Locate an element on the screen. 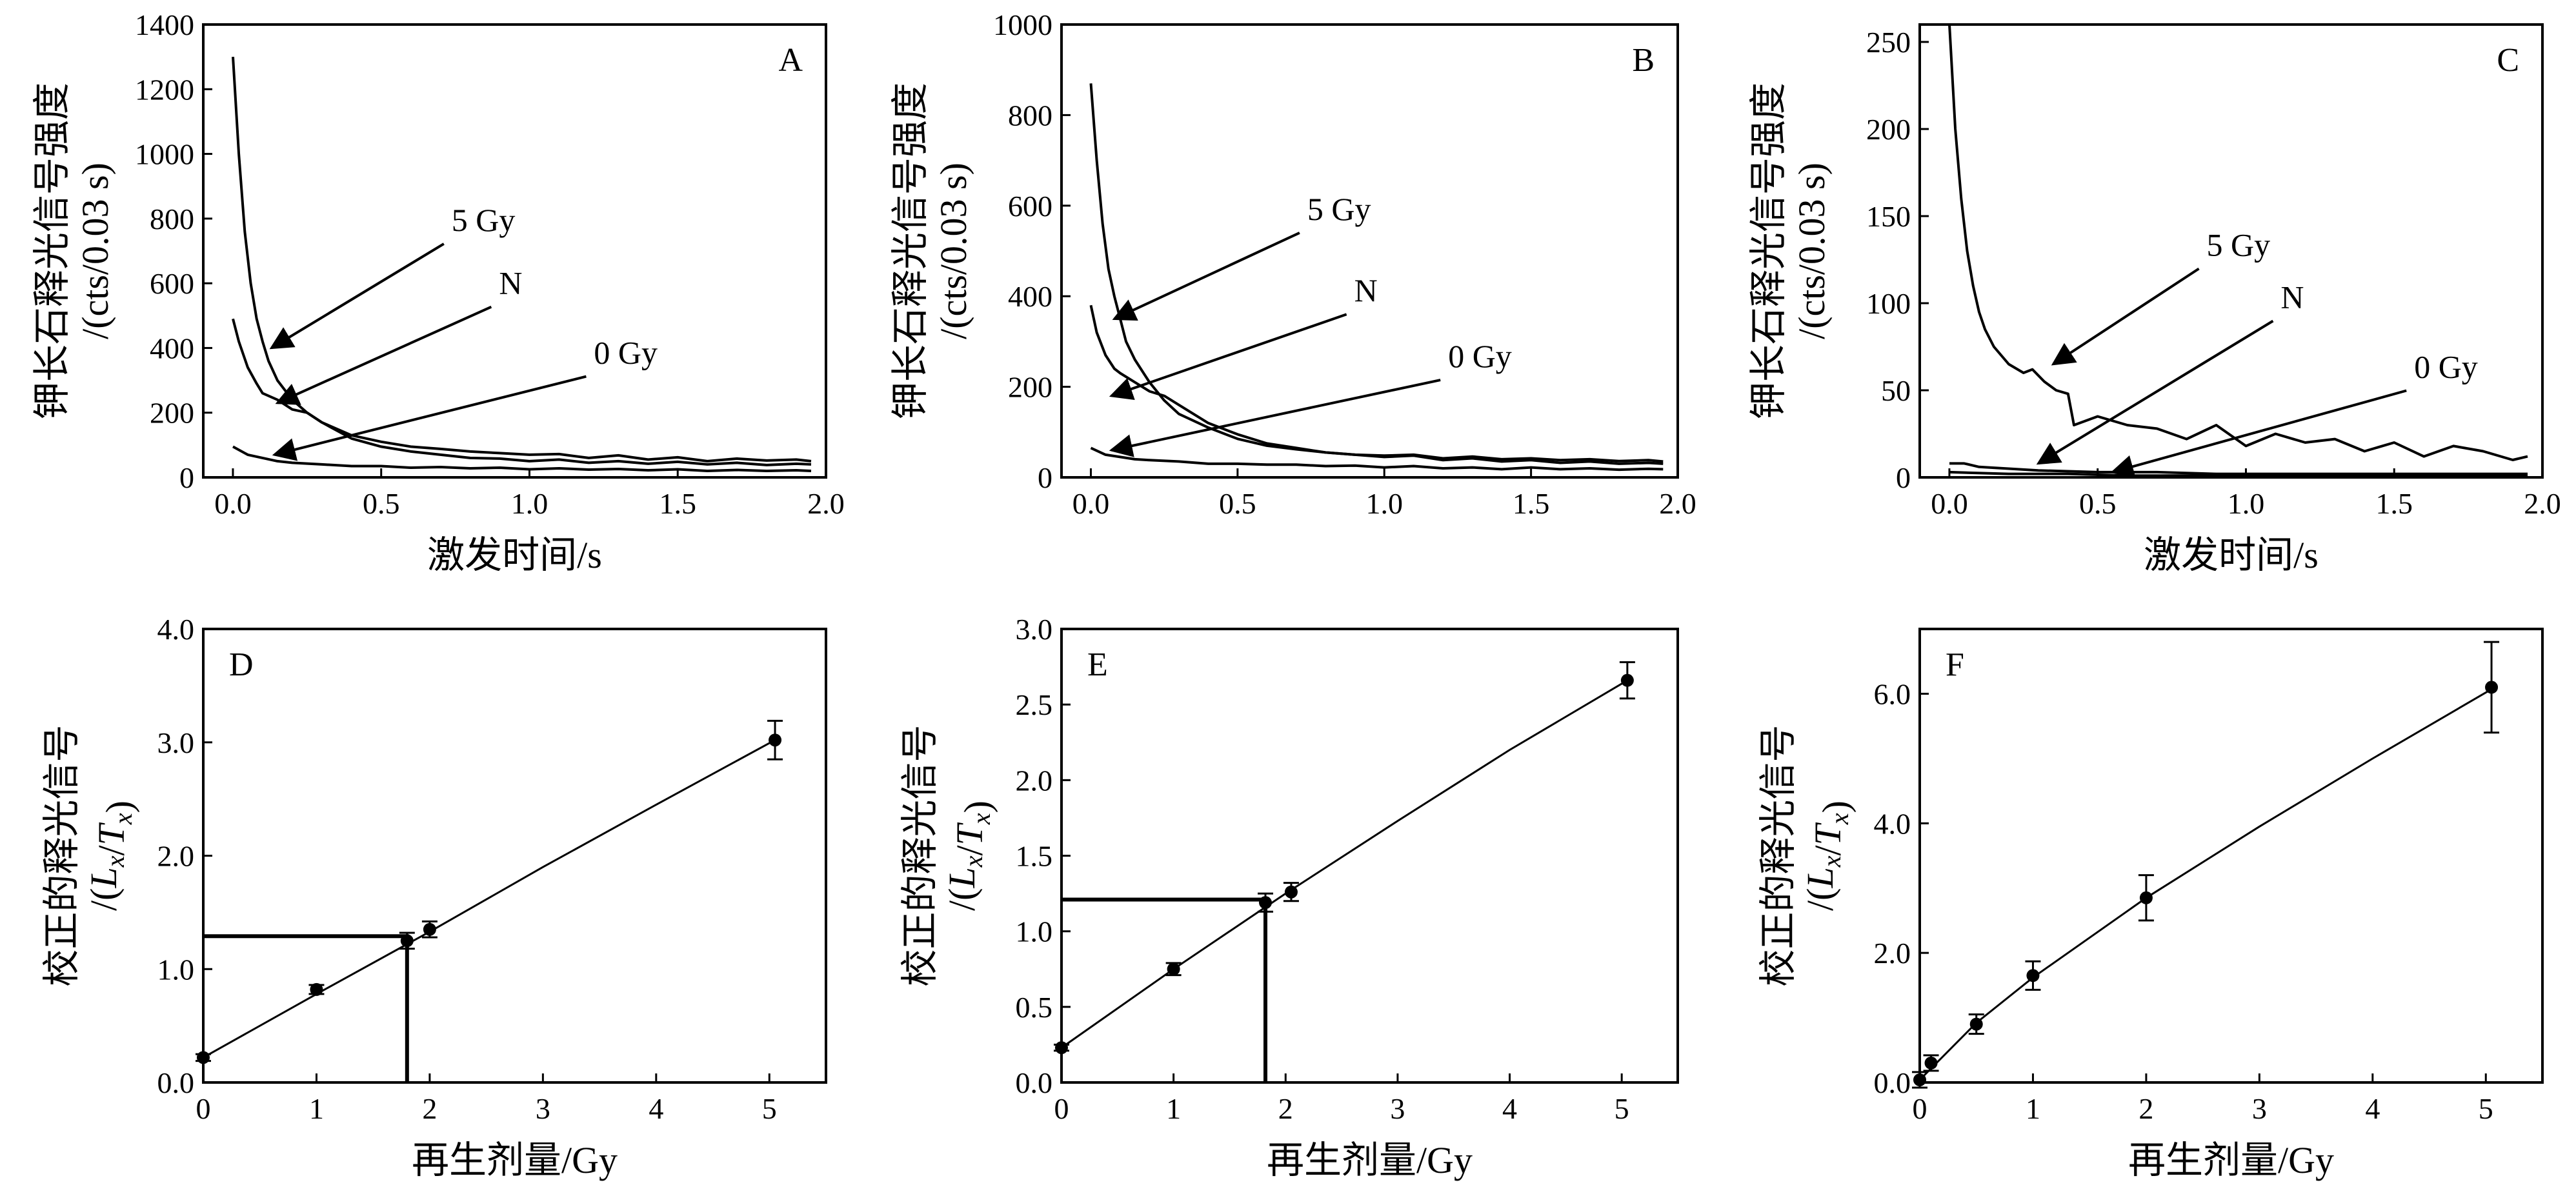  y-tick-label: 800 is located at coordinates (1030, 116).